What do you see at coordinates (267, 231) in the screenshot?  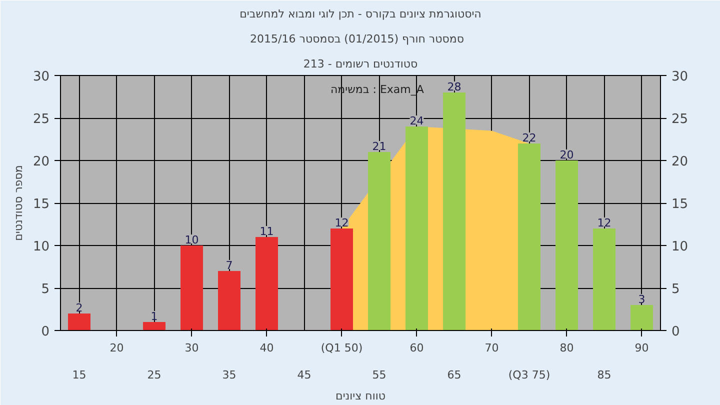 I see `data-label: 11` at bounding box center [267, 231].